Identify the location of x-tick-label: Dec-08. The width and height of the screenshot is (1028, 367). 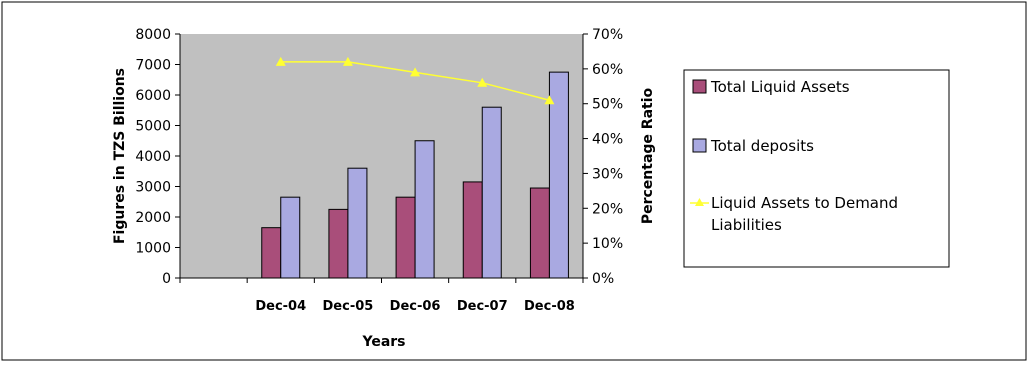
(549, 306).